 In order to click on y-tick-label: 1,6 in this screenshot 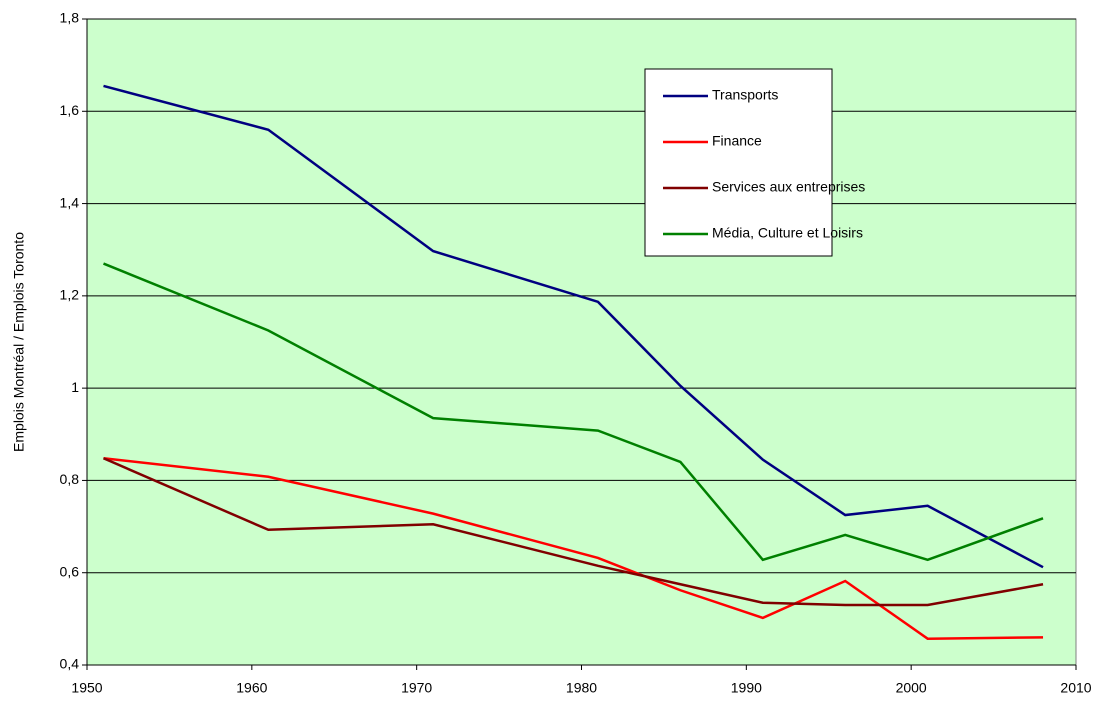, I will do `click(70, 110)`.